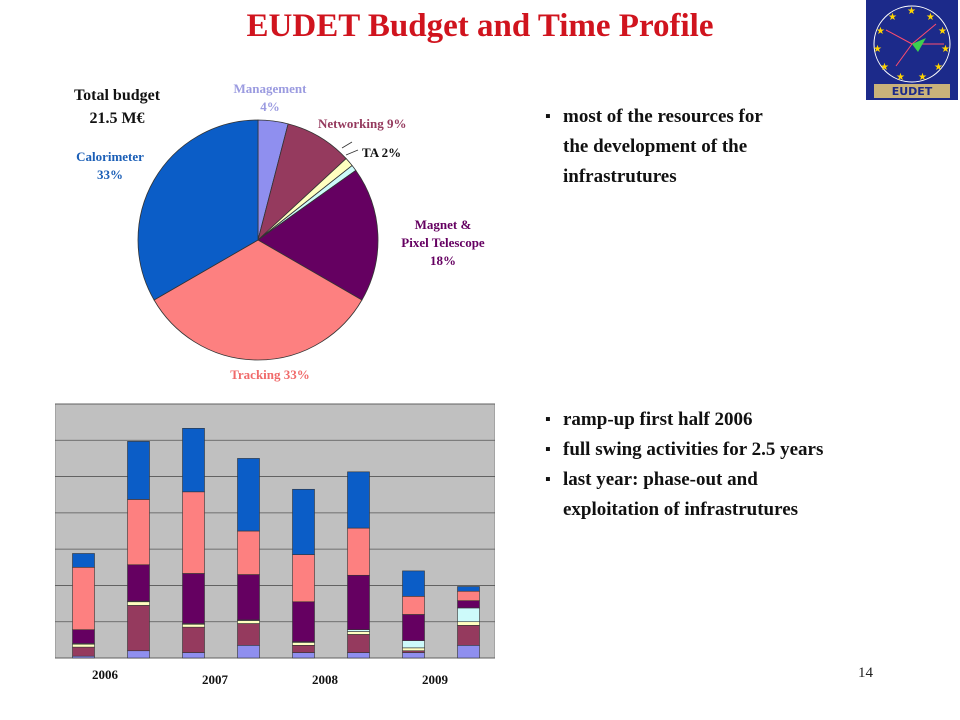 This screenshot has width=960, height=720. Describe the element at coordinates (480, 26) in the screenshot. I see `slide-title: EUDET Budget and Time Profile` at that location.